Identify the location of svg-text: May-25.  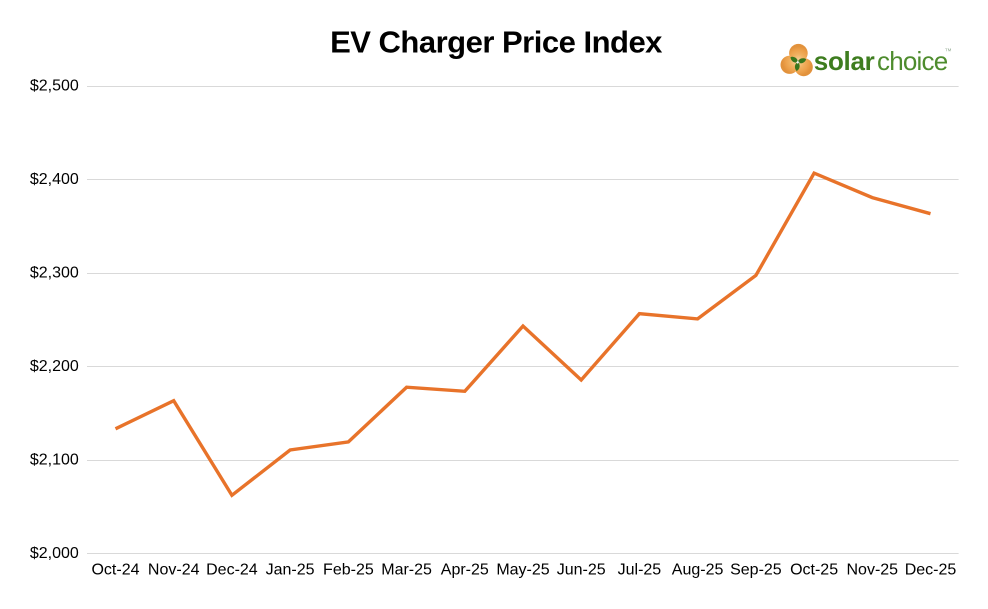
(522, 570).